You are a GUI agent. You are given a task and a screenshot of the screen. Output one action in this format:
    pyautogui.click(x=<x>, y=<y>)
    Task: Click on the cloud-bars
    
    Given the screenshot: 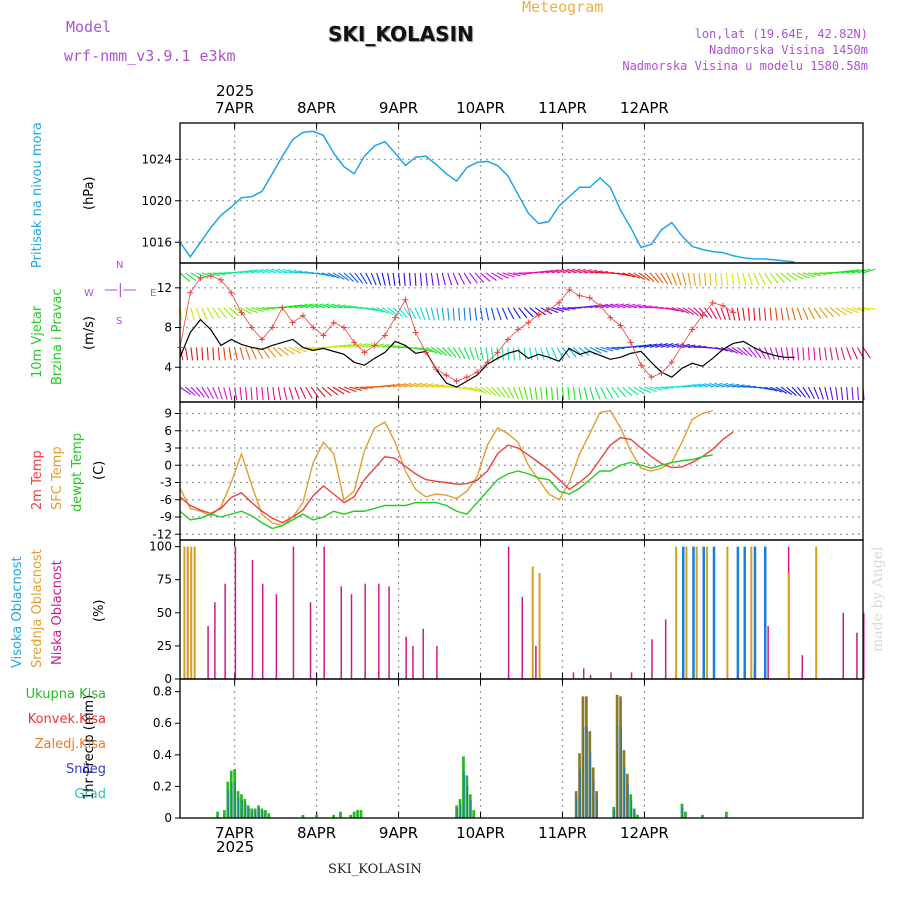 What is the action you would take?
    pyautogui.click(x=522, y=613)
    